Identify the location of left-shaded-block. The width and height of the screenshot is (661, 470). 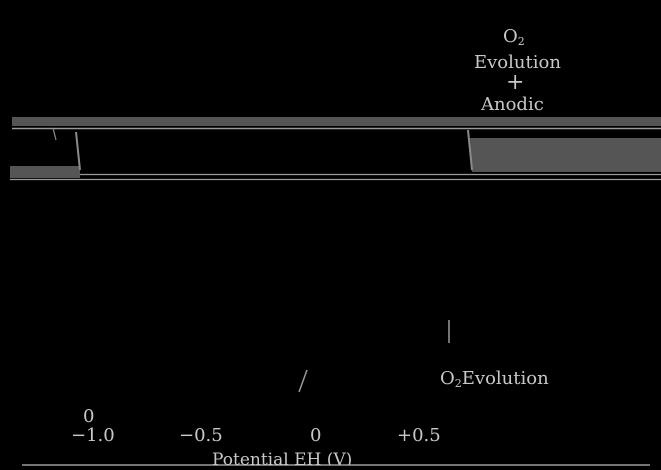
(45, 172).